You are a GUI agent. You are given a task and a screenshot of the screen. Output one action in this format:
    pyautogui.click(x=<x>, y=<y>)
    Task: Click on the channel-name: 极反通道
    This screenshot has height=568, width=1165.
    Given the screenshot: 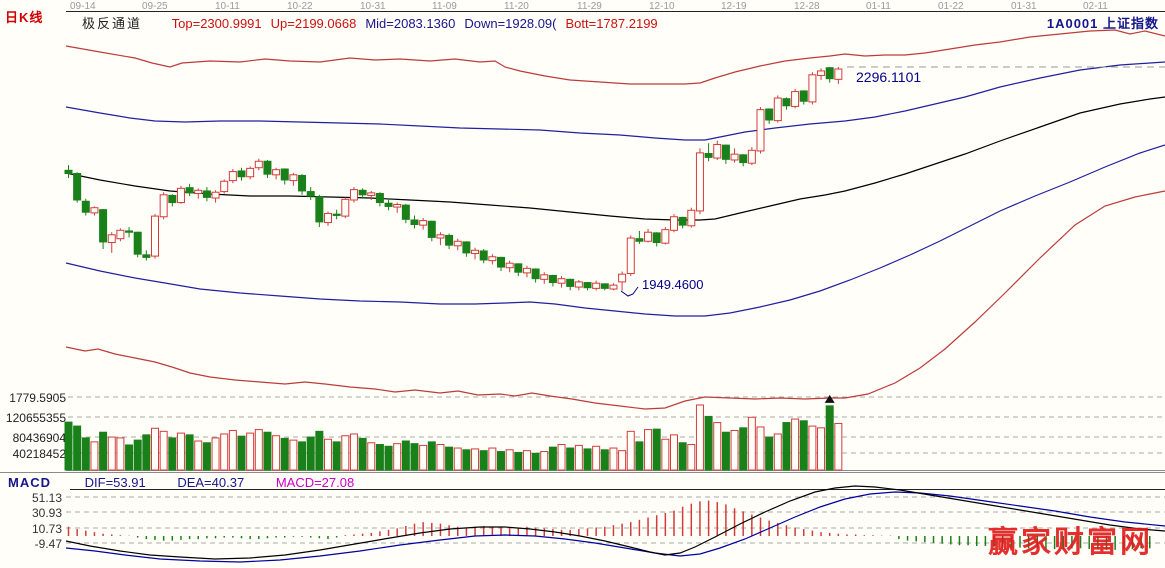 What is the action you would take?
    pyautogui.click(x=112, y=23)
    